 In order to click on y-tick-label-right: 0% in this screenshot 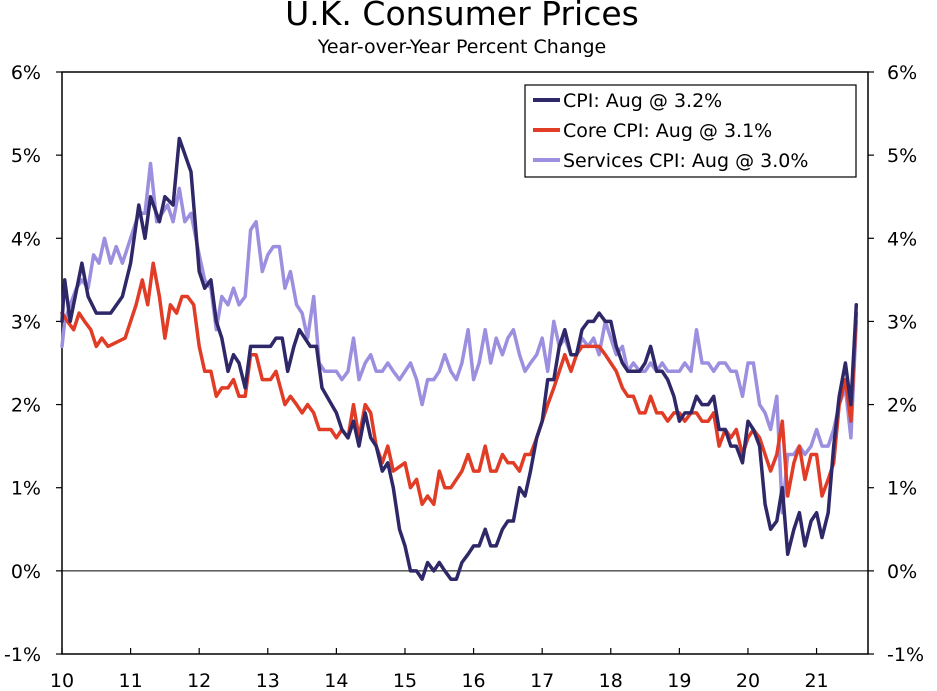, I will do `click(902, 572)`.